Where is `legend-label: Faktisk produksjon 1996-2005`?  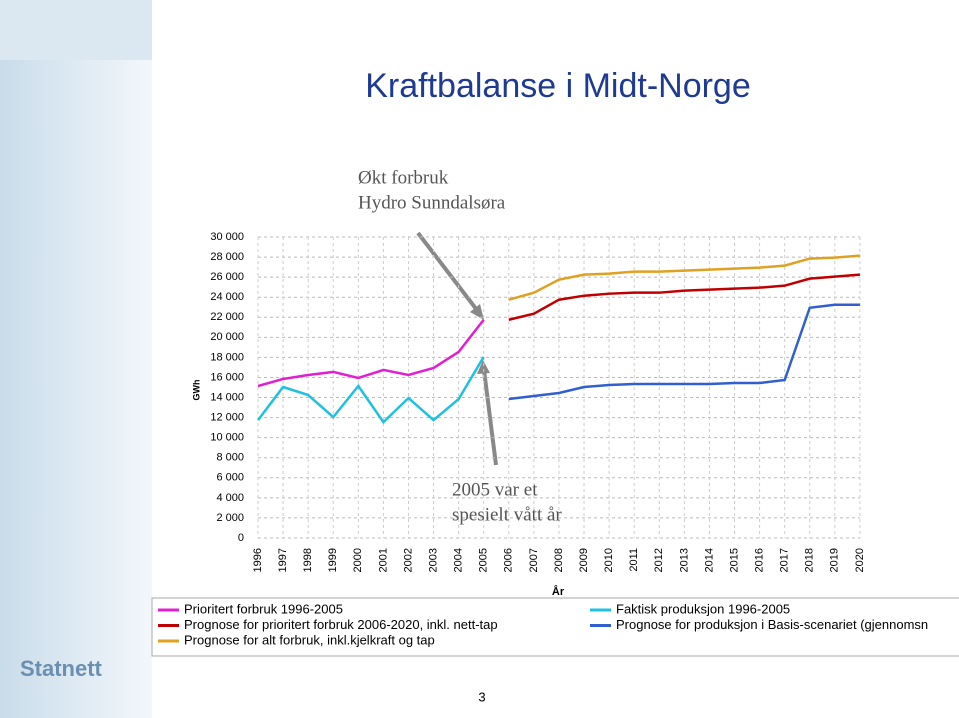 legend-label: Faktisk produksjon 1996-2005 is located at coordinates (703, 608).